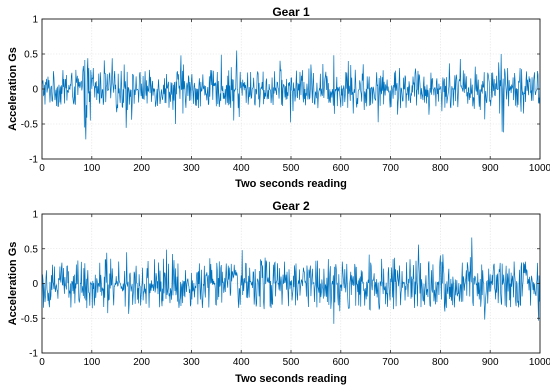  What do you see at coordinates (291, 12) in the screenshot?
I see `chart-title: Gear 1` at bounding box center [291, 12].